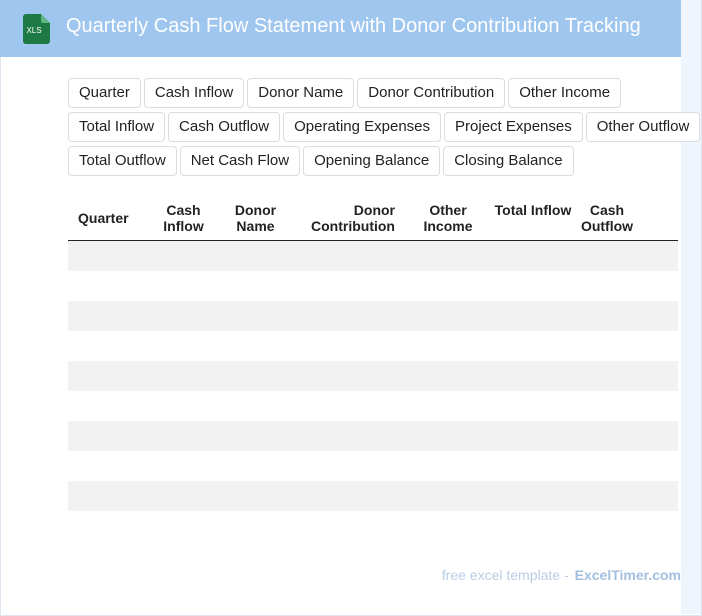 The height and width of the screenshot is (616, 702). Describe the element at coordinates (122, 161) in the screenshot. I see `tag: Total Outflow` at that location.